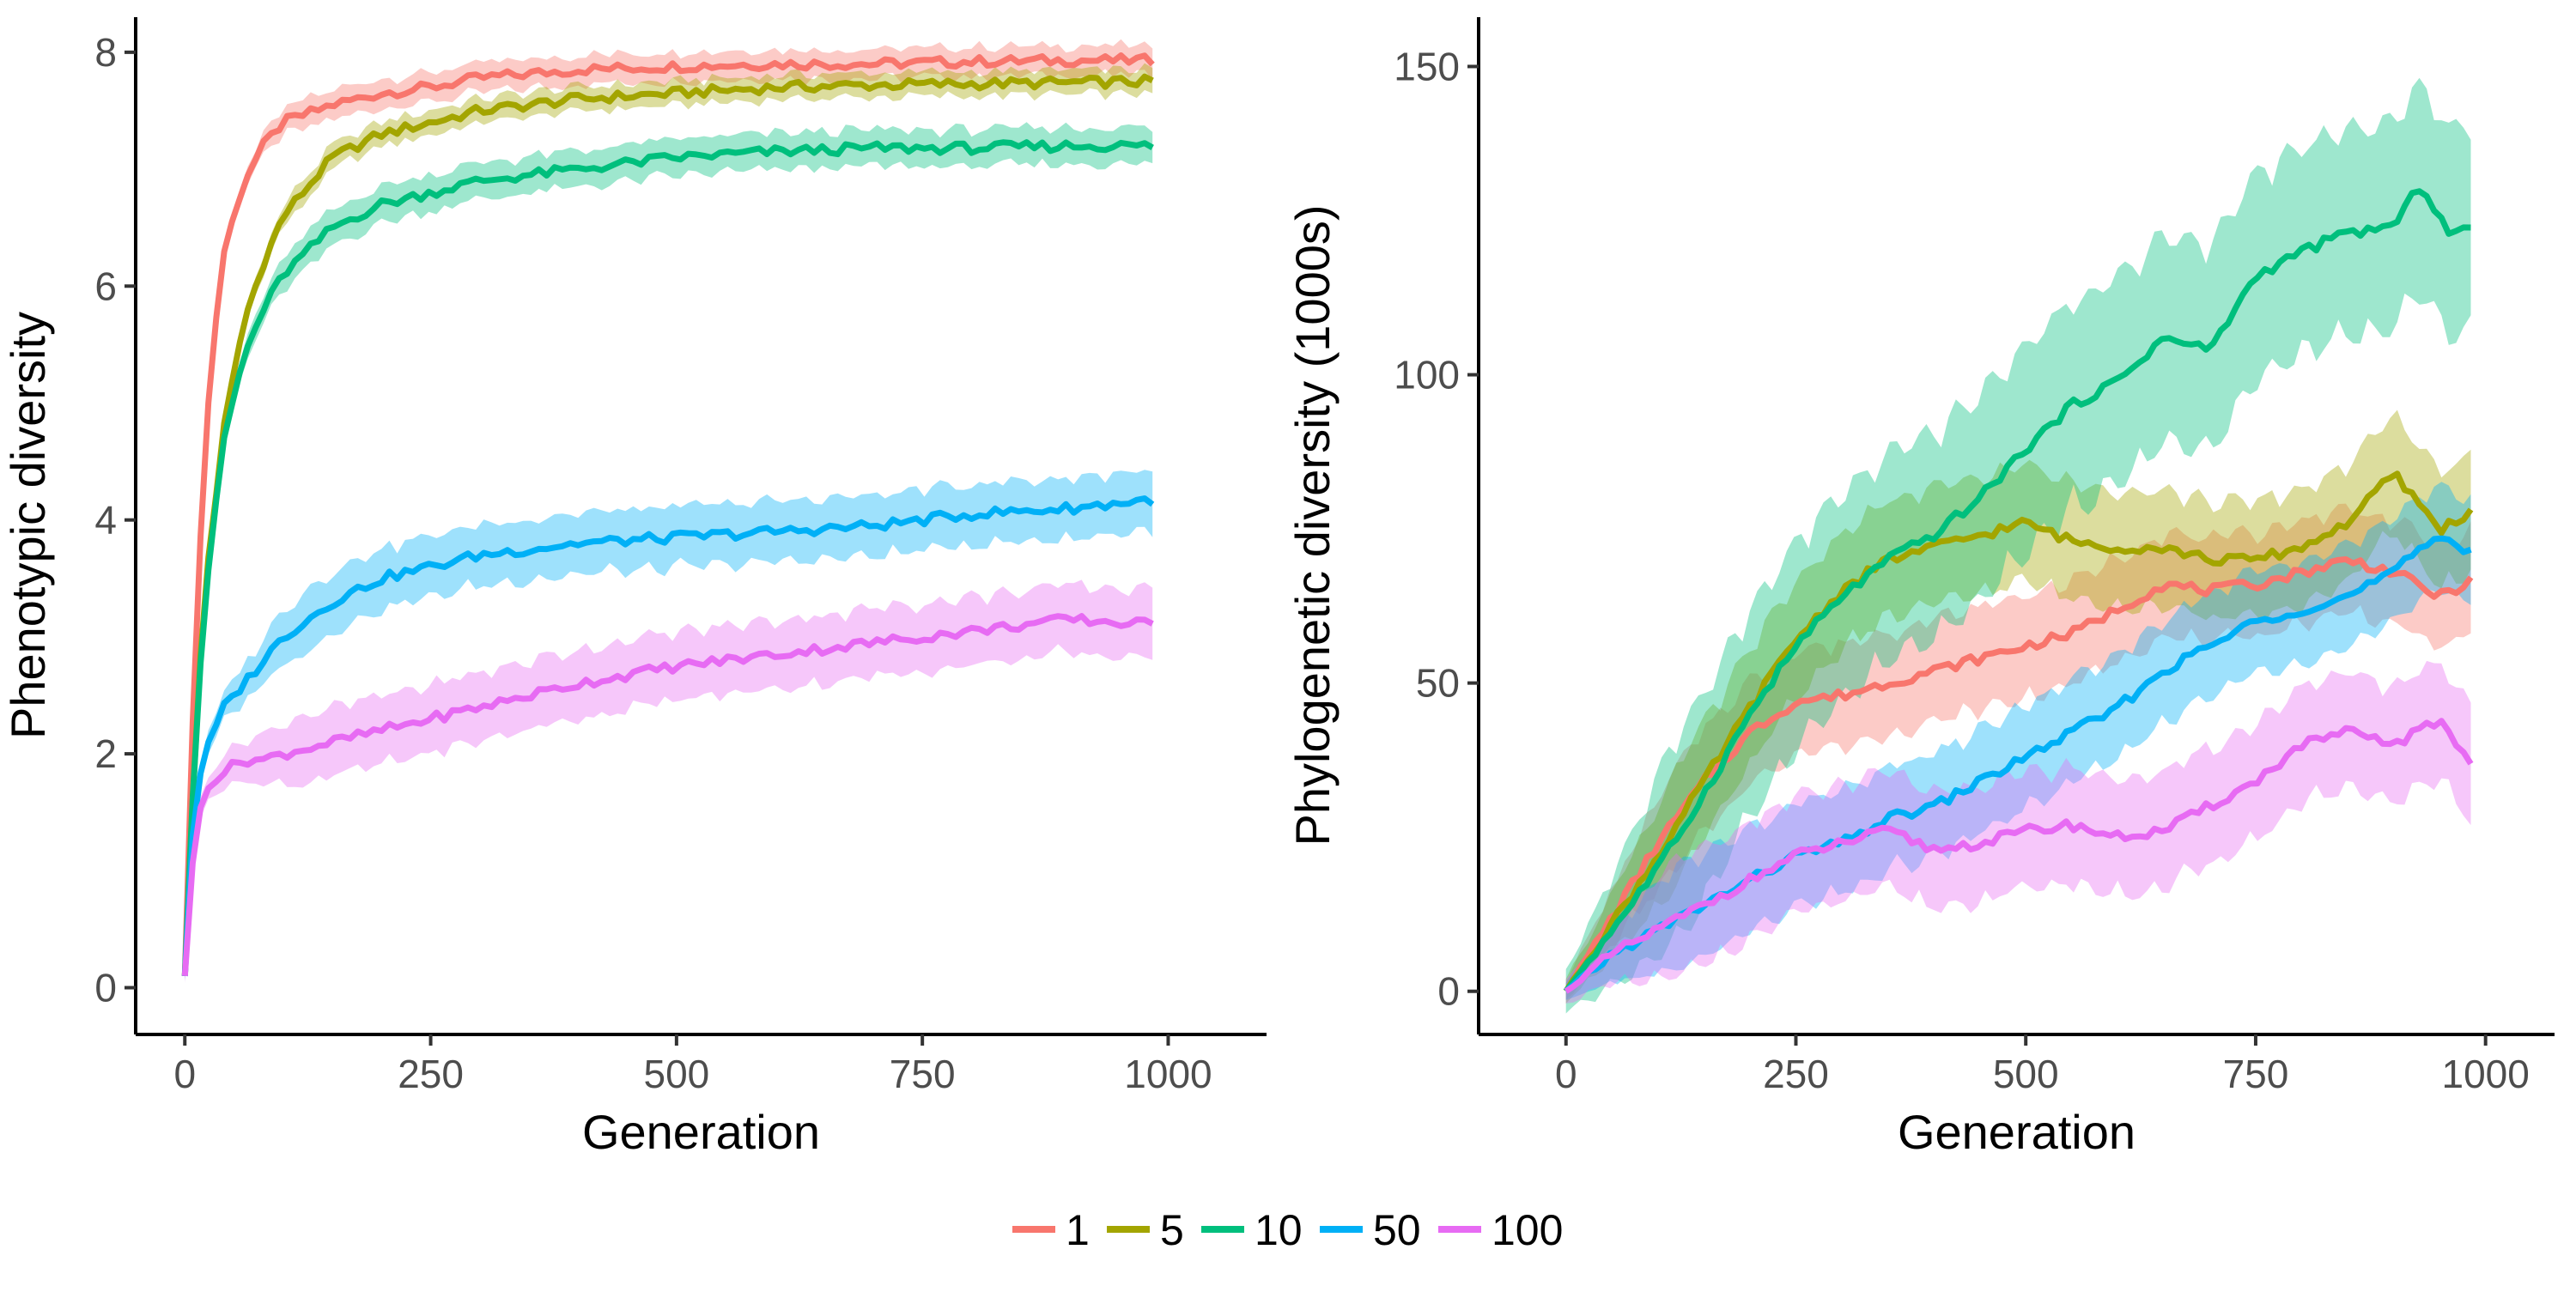 The height and width of the screenshot is (1292, 2576). What do you see at coordinates (1371, 1230) in the screenshot?
I see `legend-item-50: 50` at bounding box center [1371, 1230].